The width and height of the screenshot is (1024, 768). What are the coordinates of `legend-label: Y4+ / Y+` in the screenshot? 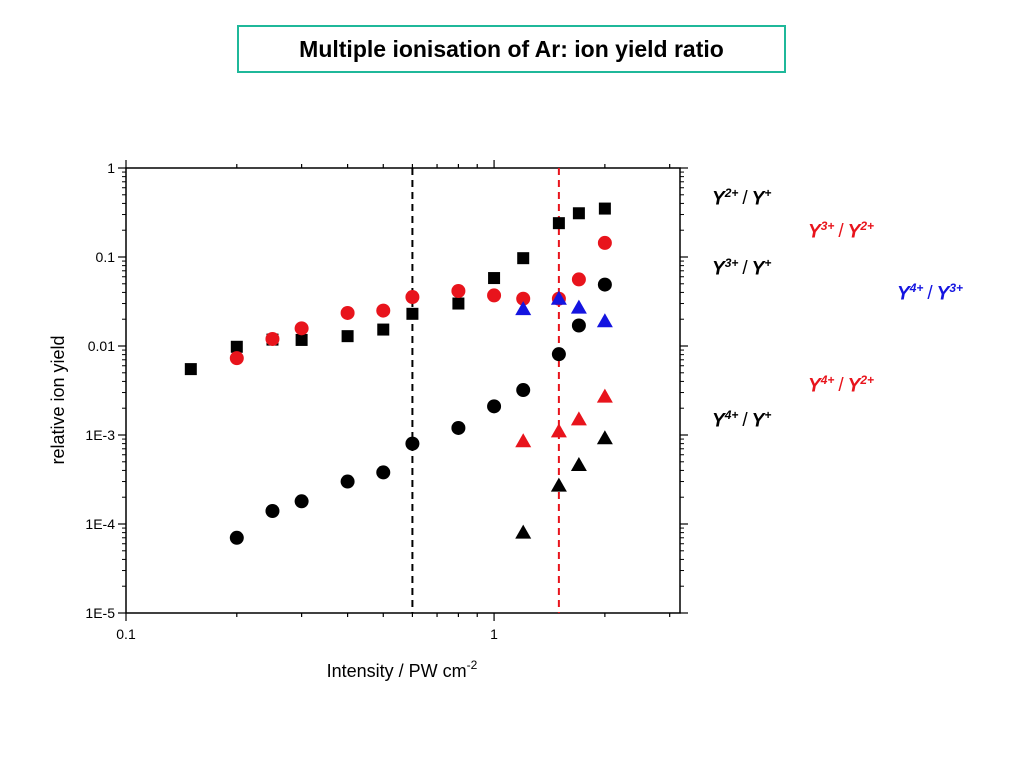 It's located at (742, 420).